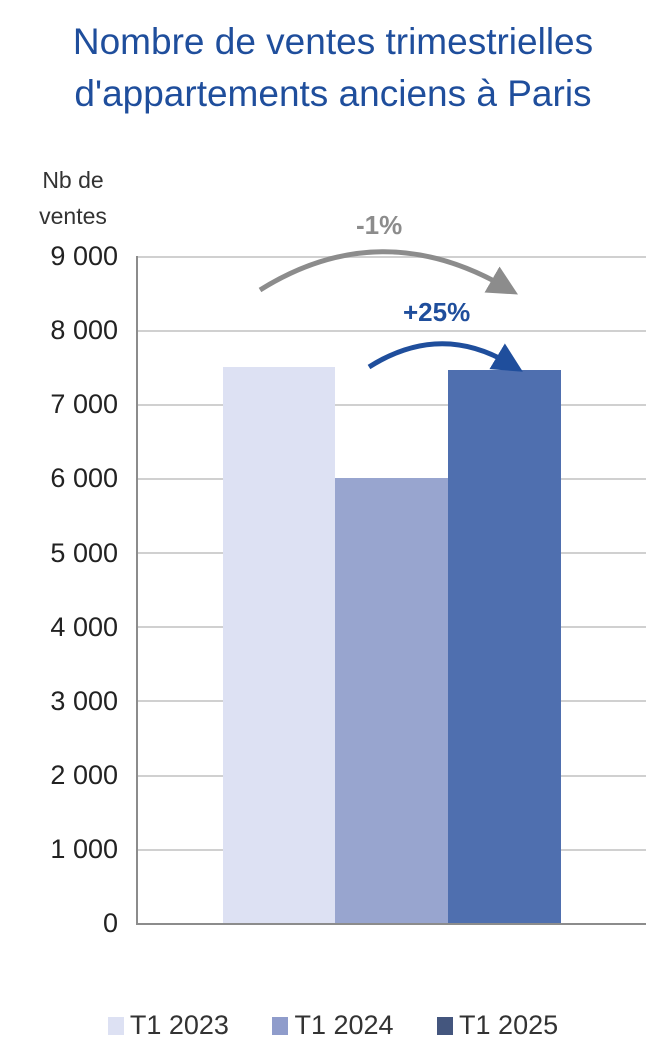 Image resolution: width=666 pixels, height=1058 pixels. Describe the element at coordinates (437, 312) in the screenshot. I see `annotation-plus-25: +25%` at that location.